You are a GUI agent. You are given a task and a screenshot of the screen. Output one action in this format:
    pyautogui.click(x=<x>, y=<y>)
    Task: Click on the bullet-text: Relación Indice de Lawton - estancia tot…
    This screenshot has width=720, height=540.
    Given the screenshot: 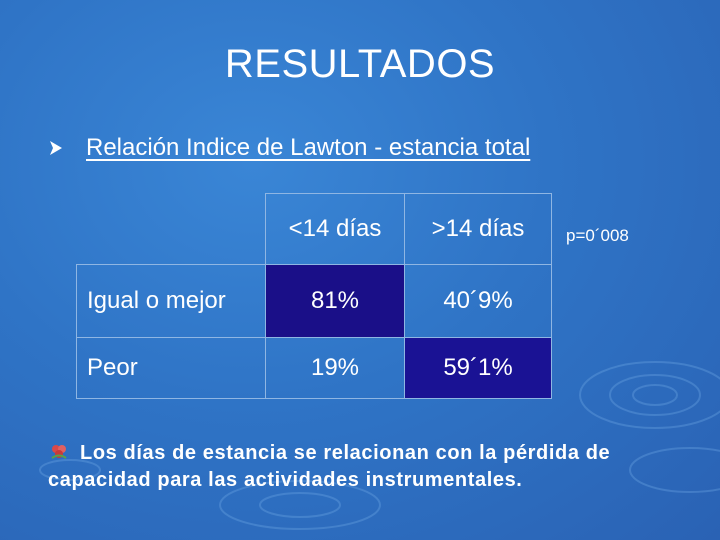 What is the action you would take?
    pyautogui.click(x=308, y=147)
    